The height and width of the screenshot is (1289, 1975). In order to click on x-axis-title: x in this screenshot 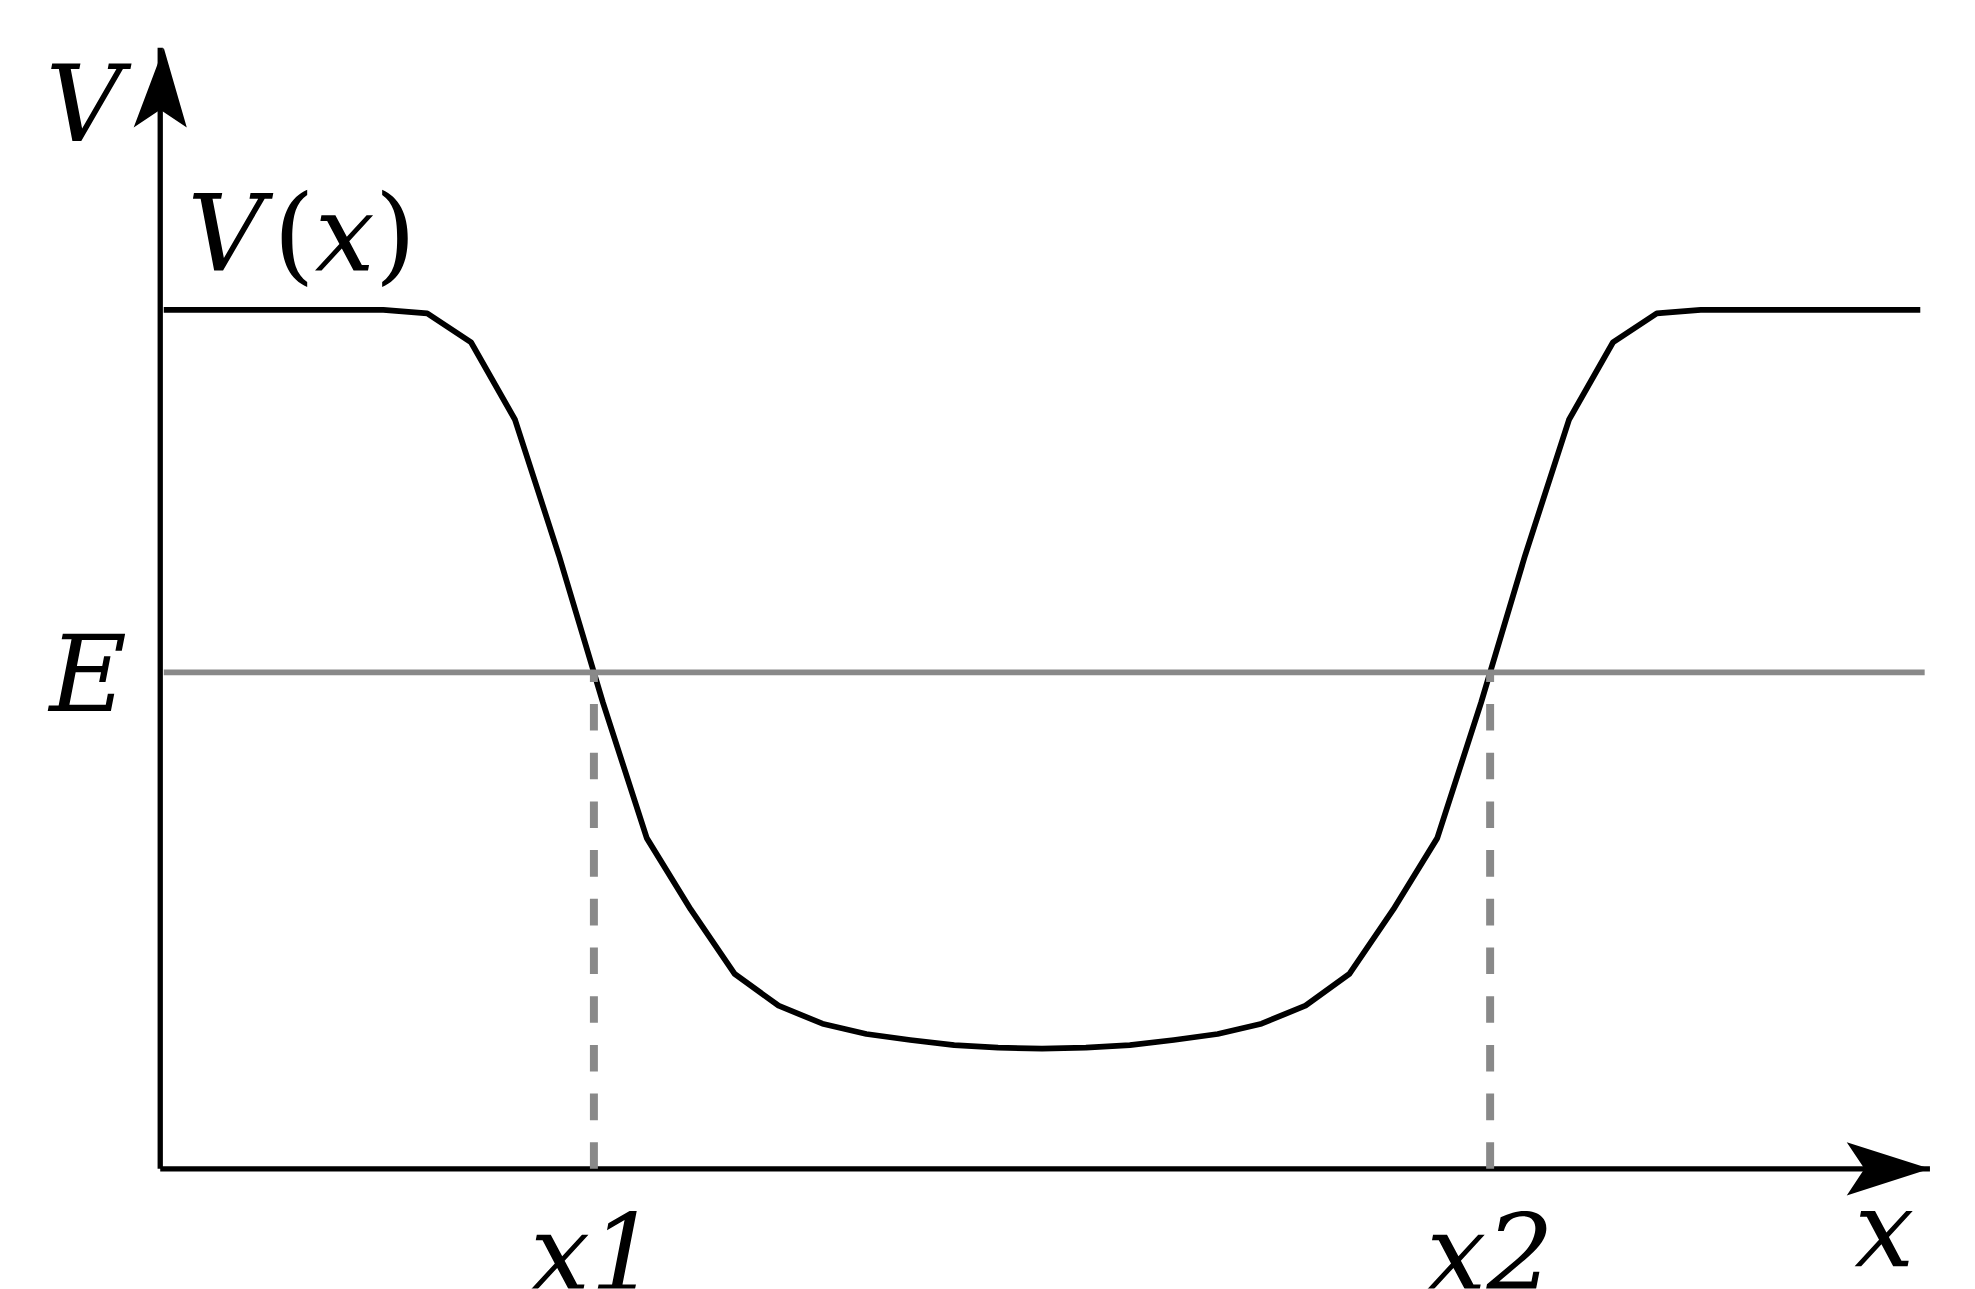, I will do `click(1883, 1239)`.